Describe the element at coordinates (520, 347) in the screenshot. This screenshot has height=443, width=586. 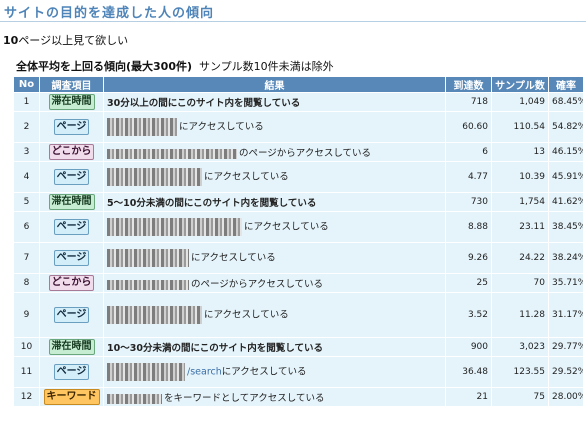
I see `sample-value: 3,023` at that location.